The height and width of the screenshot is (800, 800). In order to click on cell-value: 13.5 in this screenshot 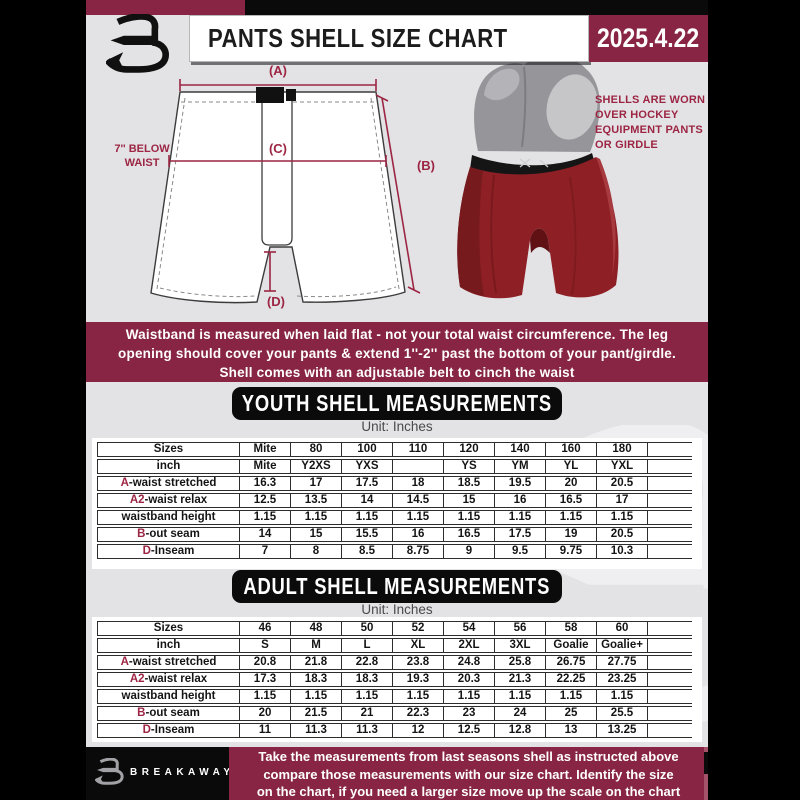, I will do `click(315, 500)`.